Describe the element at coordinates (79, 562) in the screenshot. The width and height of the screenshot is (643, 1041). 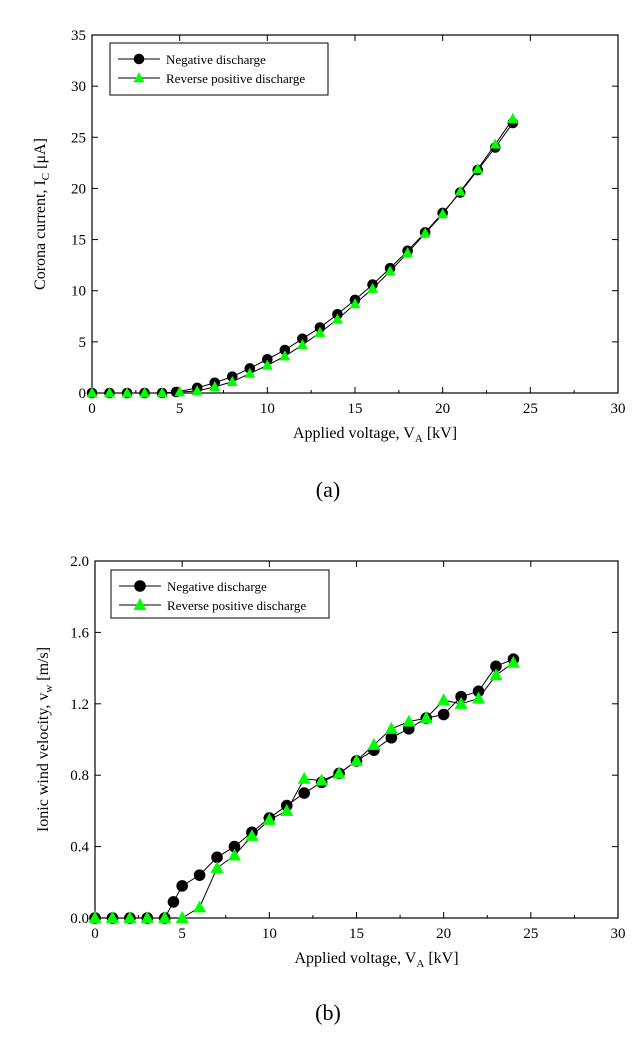
I see `y-tick-label: 2.0` at that location.